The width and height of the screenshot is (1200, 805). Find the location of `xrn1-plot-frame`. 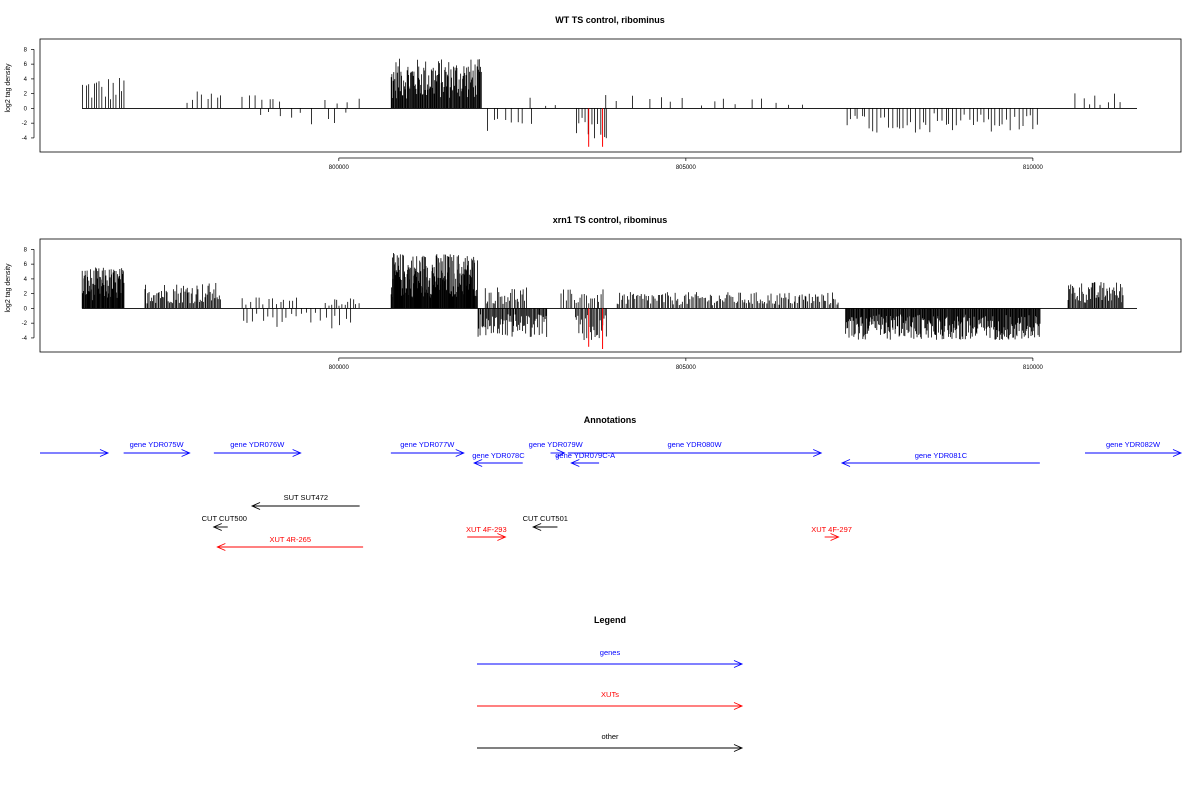

xrn1-plot-frame is located at coordinates (610, 295).